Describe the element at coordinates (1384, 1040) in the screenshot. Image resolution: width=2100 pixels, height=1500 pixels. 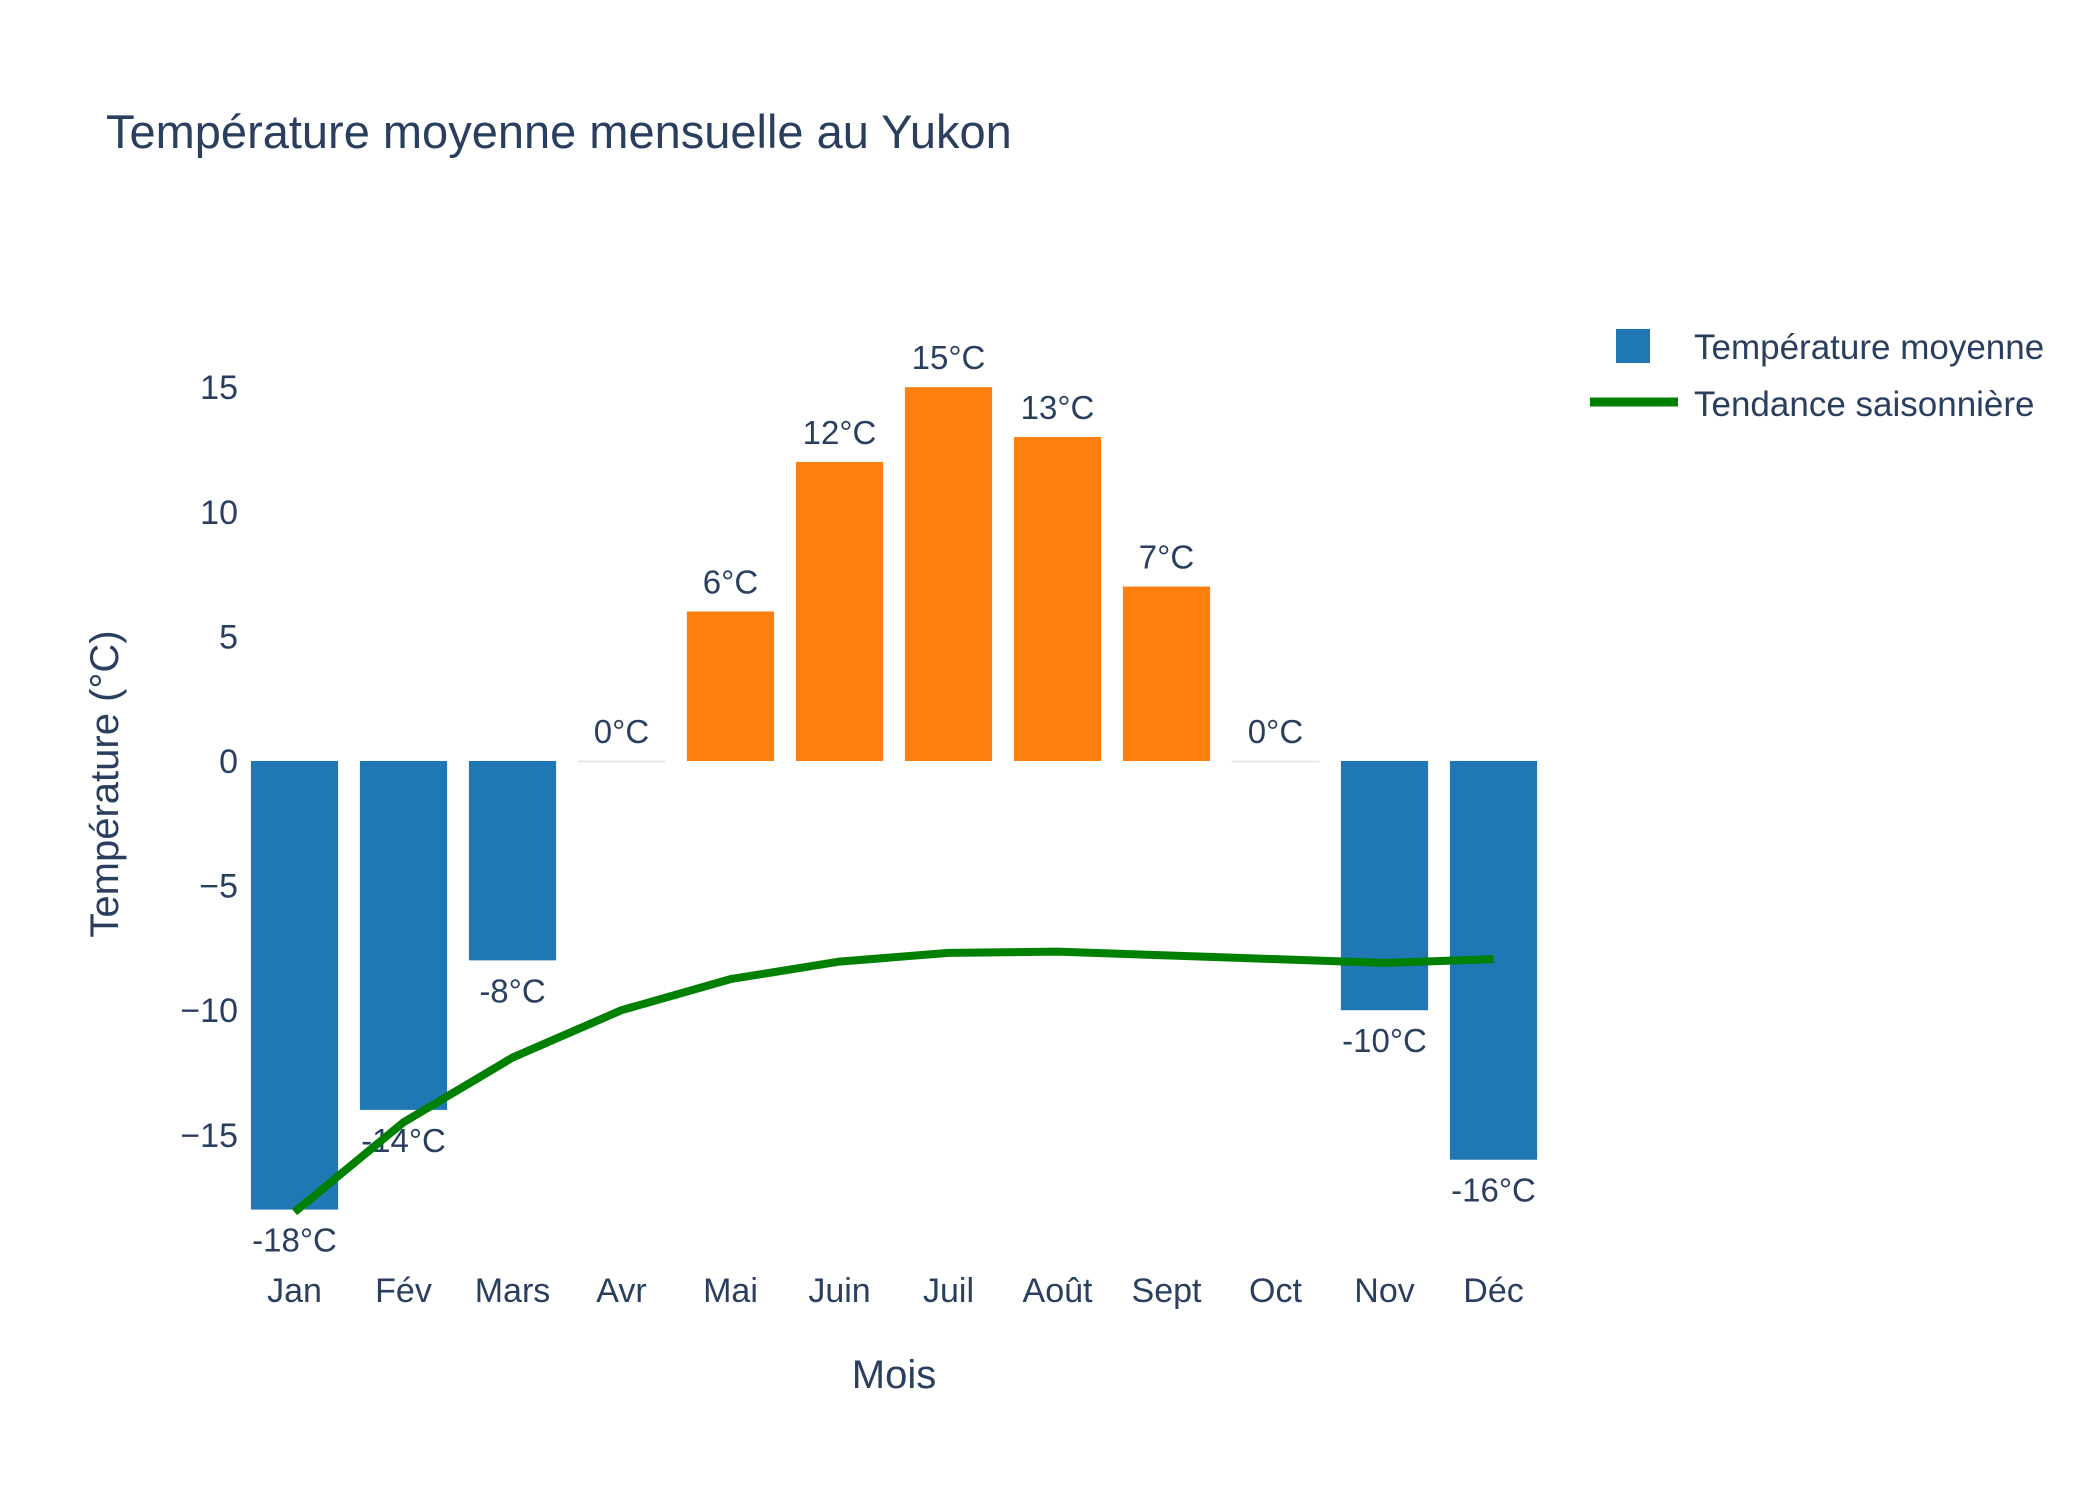
I see `bar-label-Nov: -10°C` at that location.